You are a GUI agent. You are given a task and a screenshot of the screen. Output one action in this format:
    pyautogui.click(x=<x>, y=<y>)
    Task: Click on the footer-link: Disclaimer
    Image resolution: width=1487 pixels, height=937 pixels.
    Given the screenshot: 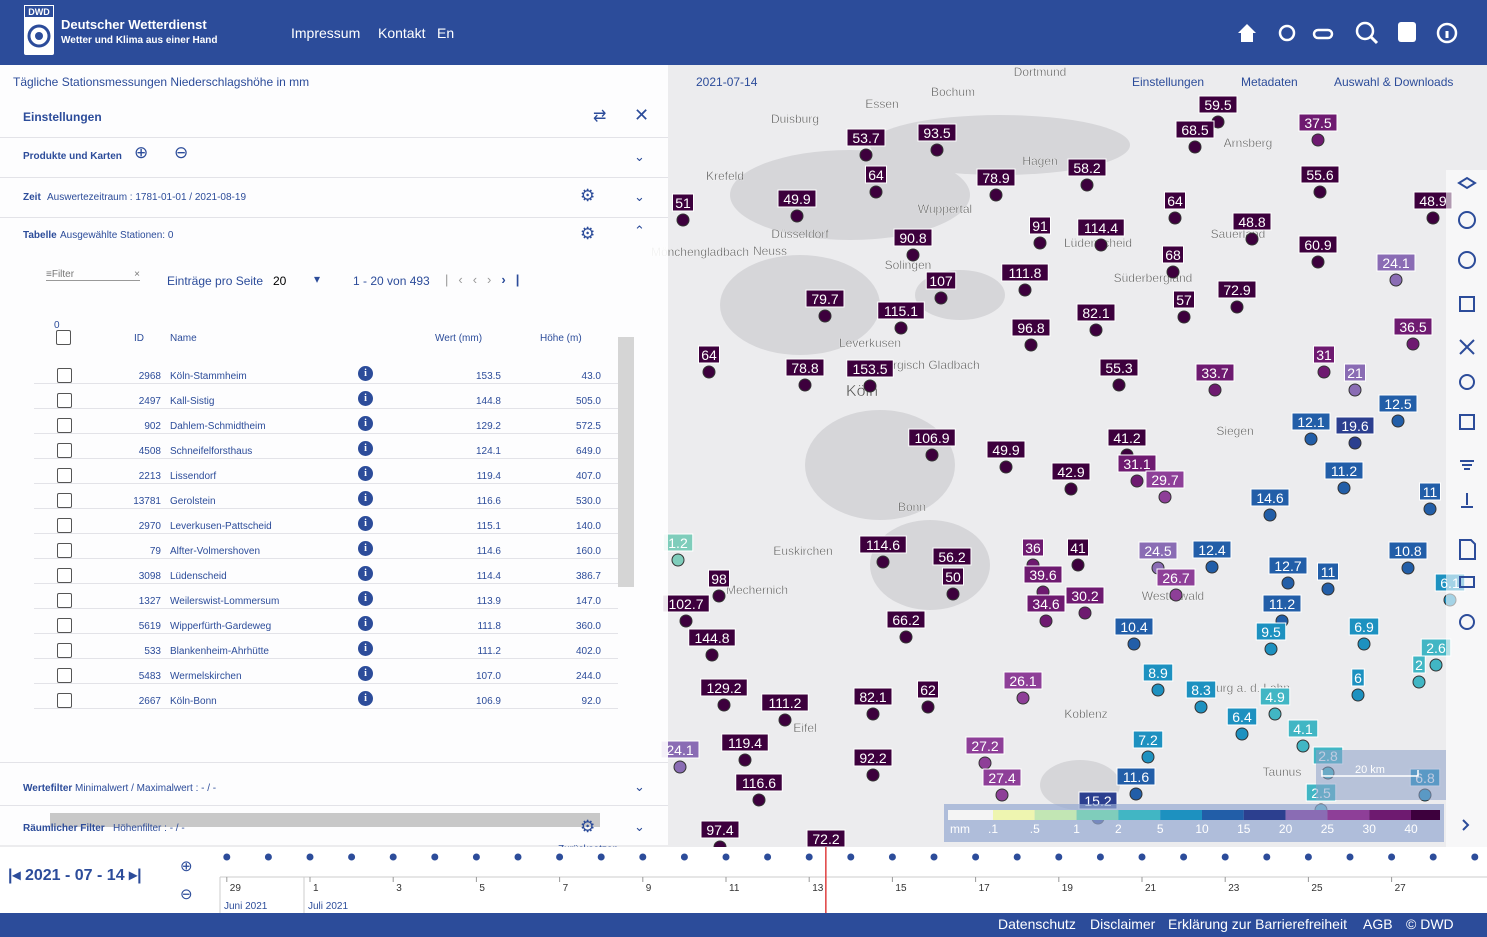 What is the action you would take?
    pyautogui.click(x=1123, y=924)
    